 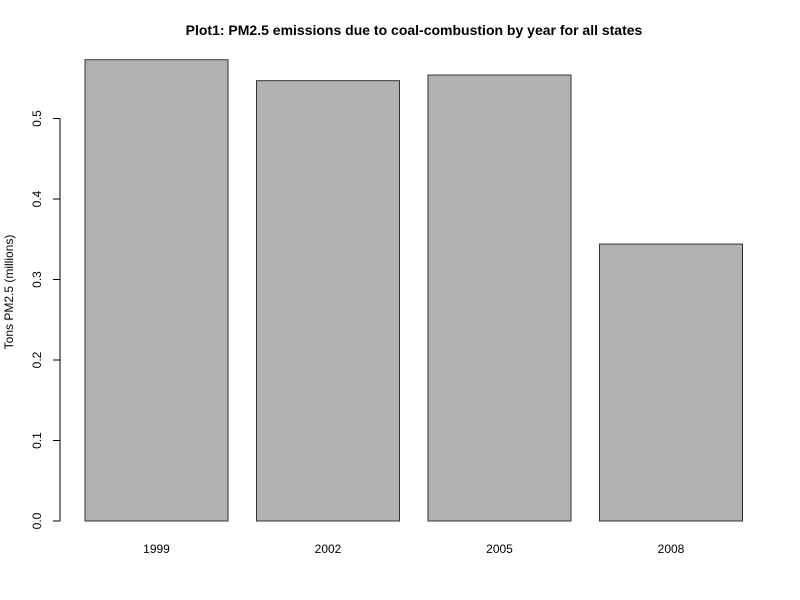 I want to click on y-axis: 0.0 0.1 0.2 0.3 0.4 0.5, so click(x=45, y=319).